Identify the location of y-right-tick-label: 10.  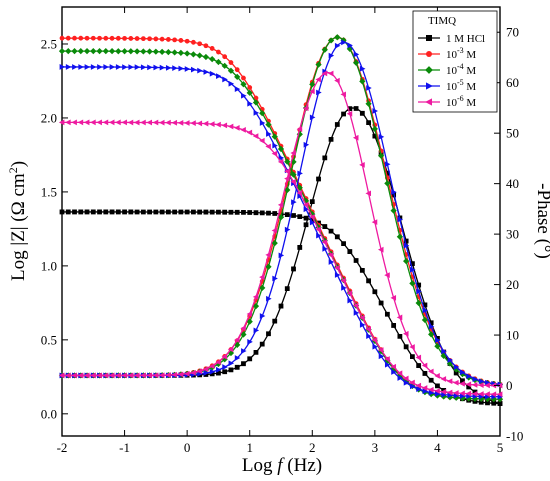
(512, 335).